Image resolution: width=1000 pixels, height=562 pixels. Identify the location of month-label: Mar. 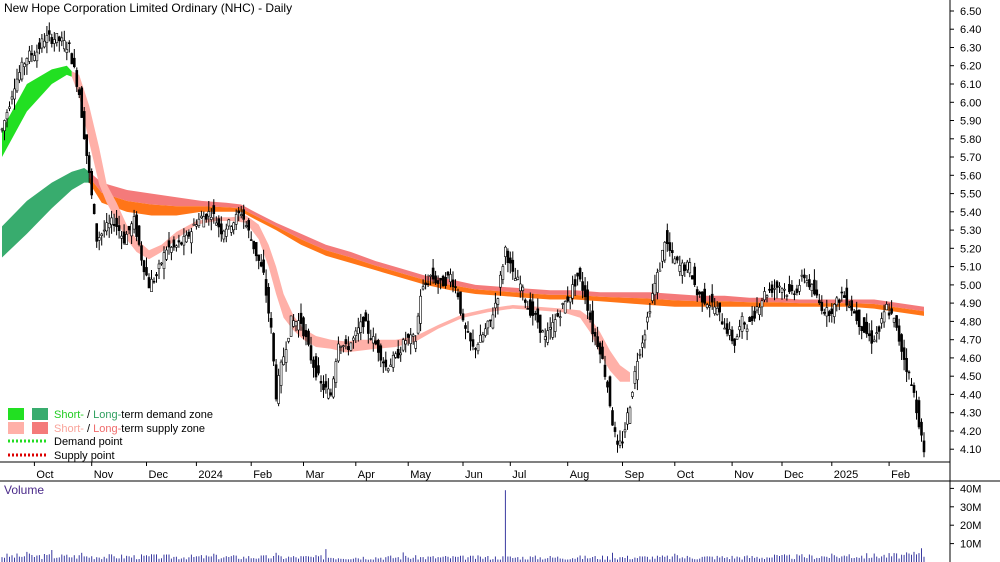
(315, 475).